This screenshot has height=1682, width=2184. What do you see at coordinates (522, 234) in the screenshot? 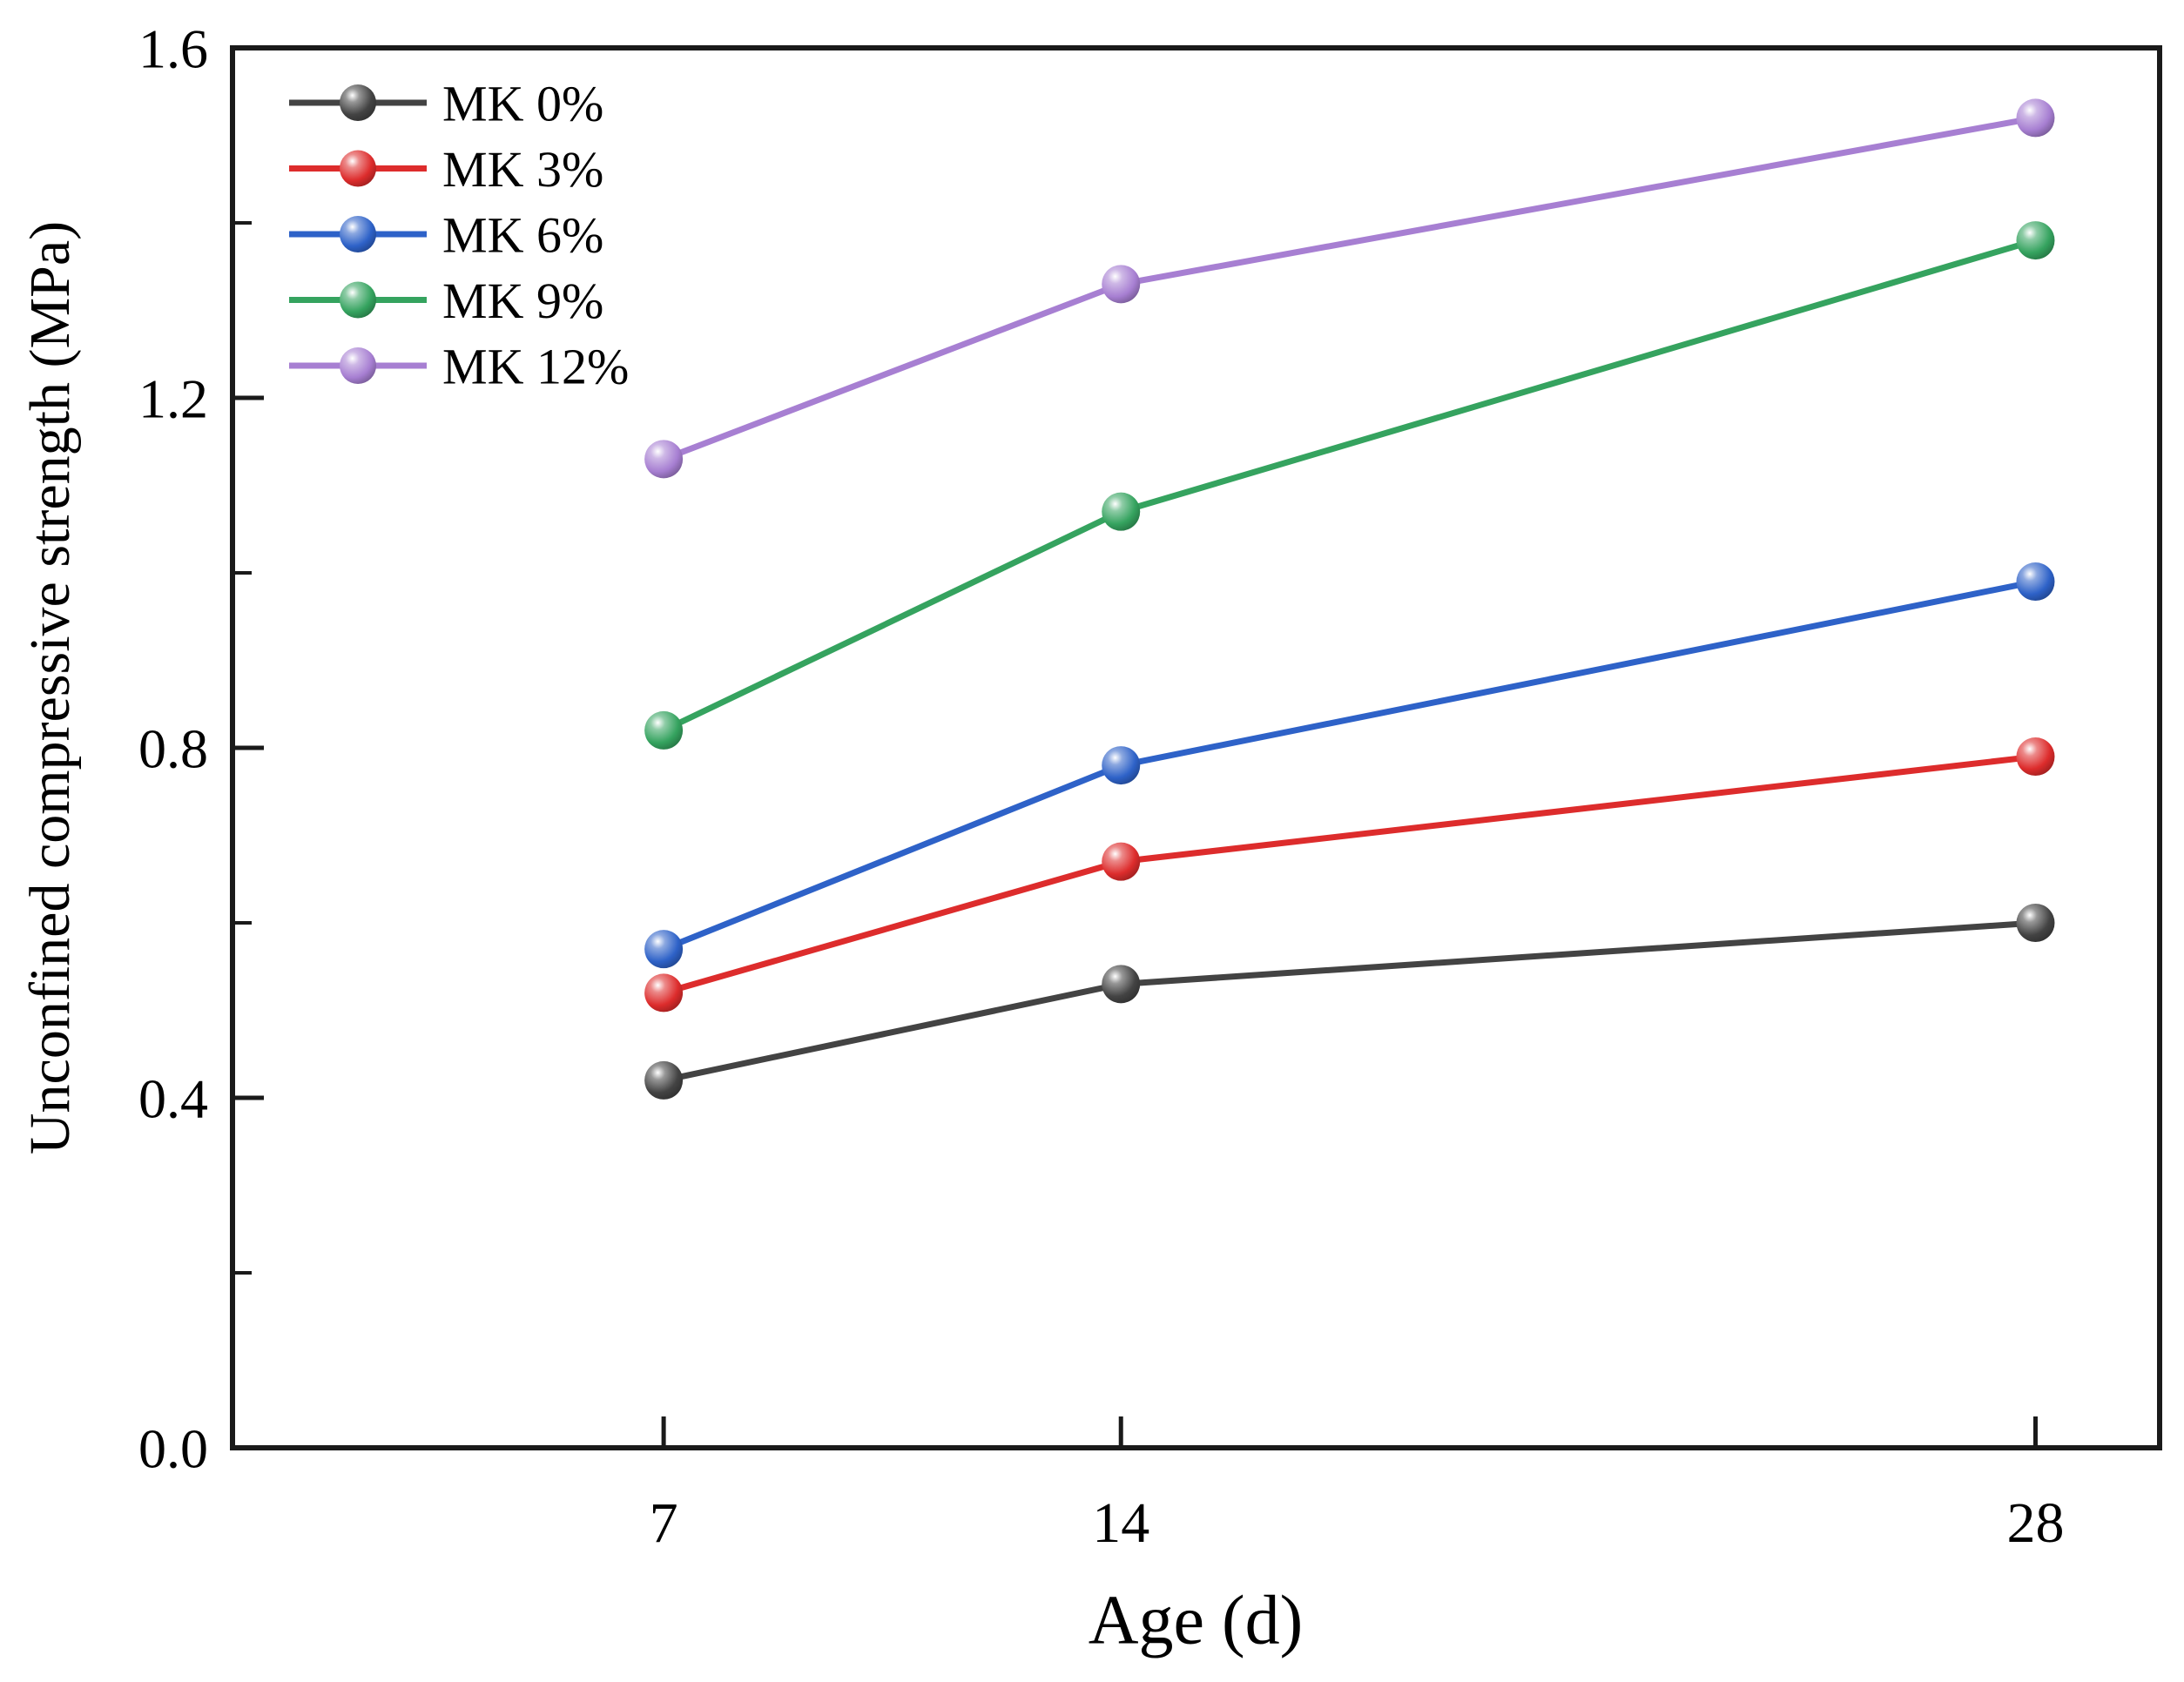
I see `legend-label: MK 6%` at bounding box center [522, 234].